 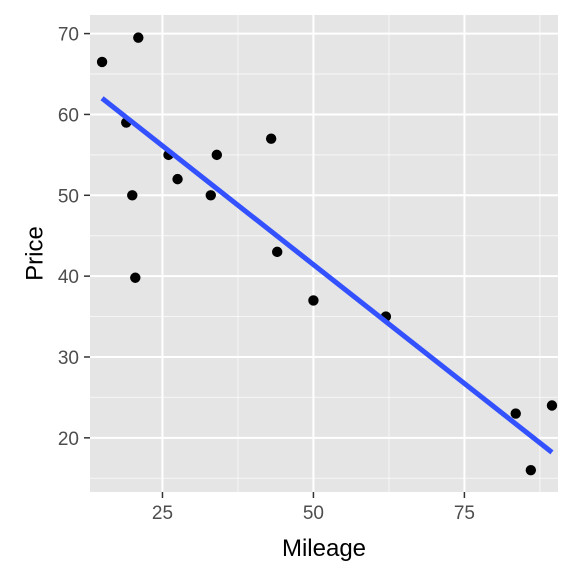 I want to click on y-tick-labels: 20 30 40 50 60 70, so click(x=68, y=237).